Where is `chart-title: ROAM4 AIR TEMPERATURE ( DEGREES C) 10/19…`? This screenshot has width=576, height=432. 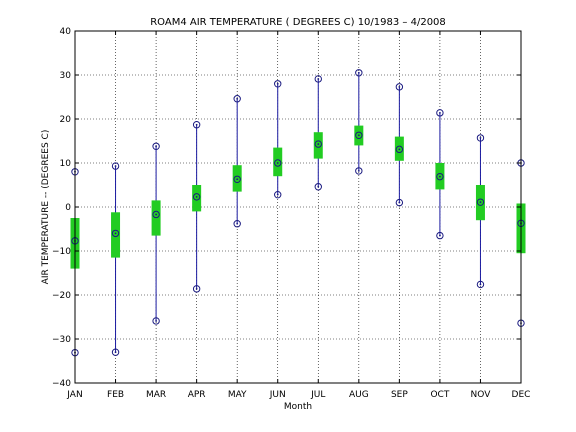 chart-title: ROAM4 AIR TEMPERATURE ( DEGREES C) 10/19… is located at coordinates (298, 22).